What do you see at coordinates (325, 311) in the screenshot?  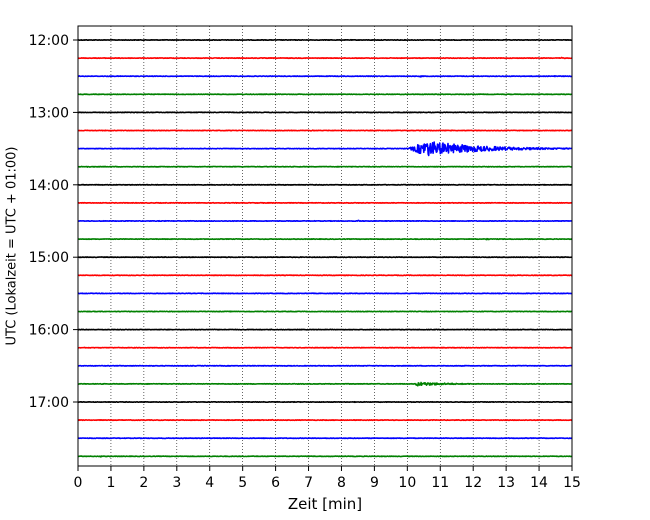 I see `trace-1545-green` at bounding box center [325, 311].